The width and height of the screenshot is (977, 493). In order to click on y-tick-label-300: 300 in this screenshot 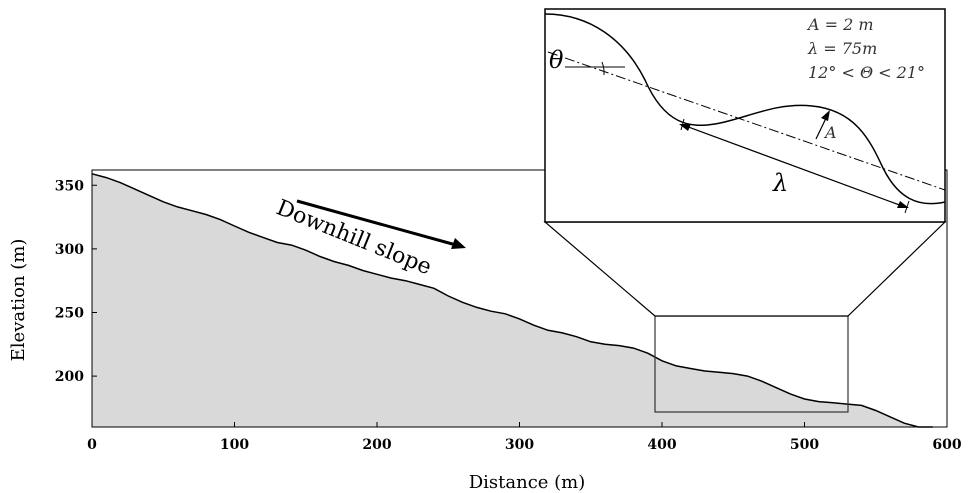, I will do `click(69, 250)`.